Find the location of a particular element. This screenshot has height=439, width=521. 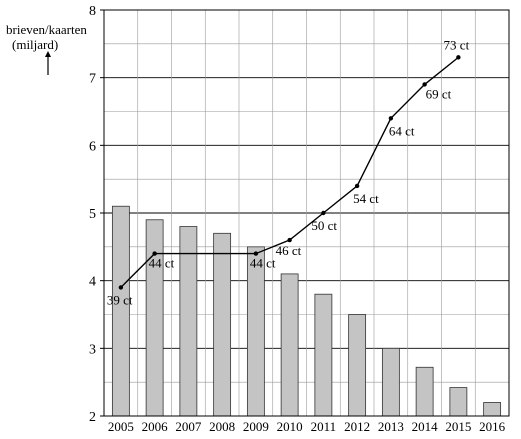

bar-2014 is located at coordinates (424, 391).